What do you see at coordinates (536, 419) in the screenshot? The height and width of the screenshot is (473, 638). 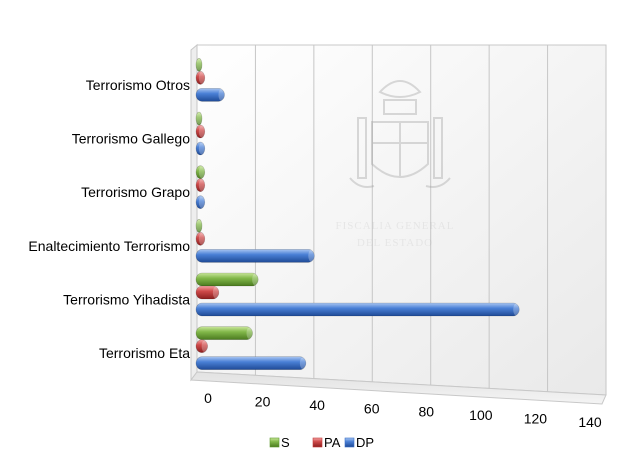 I see `x-tick-label: 120` at bounding box center [536, 419].